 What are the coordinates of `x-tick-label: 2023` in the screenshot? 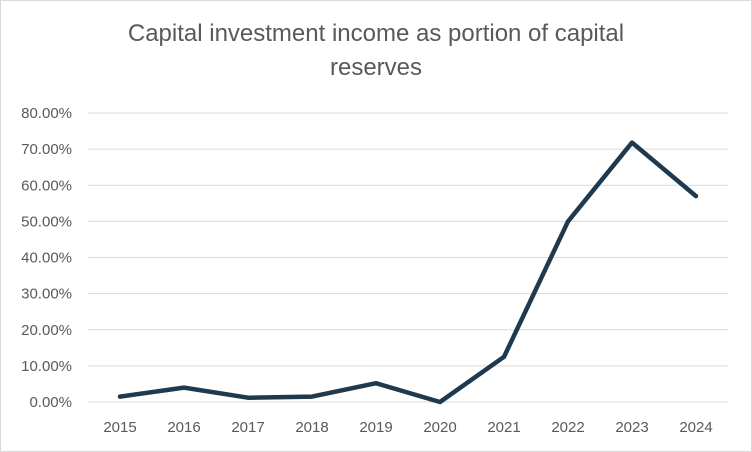 It's located at (631, 427).